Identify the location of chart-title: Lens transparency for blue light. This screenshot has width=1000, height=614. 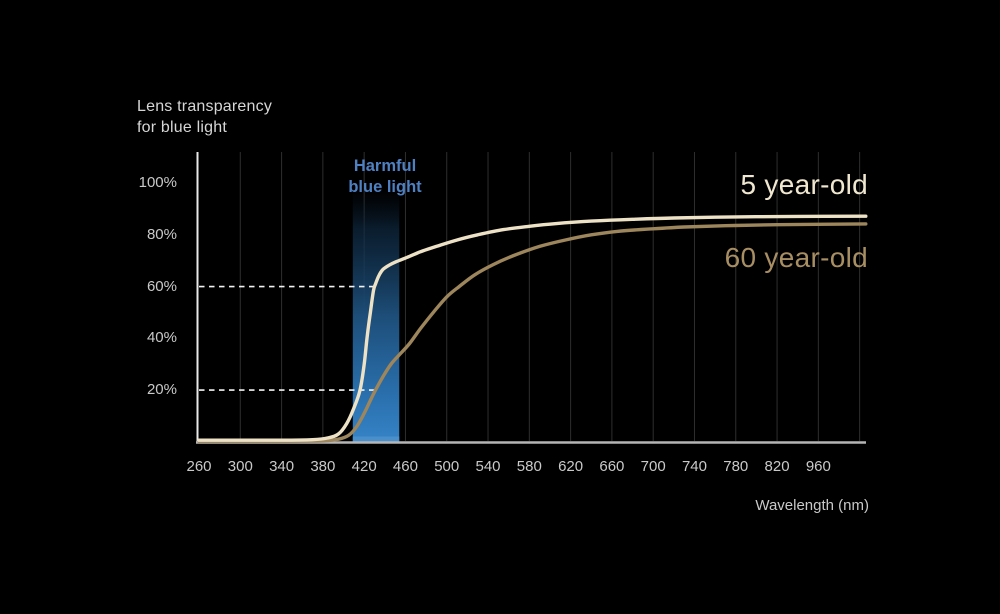
(204, 117).